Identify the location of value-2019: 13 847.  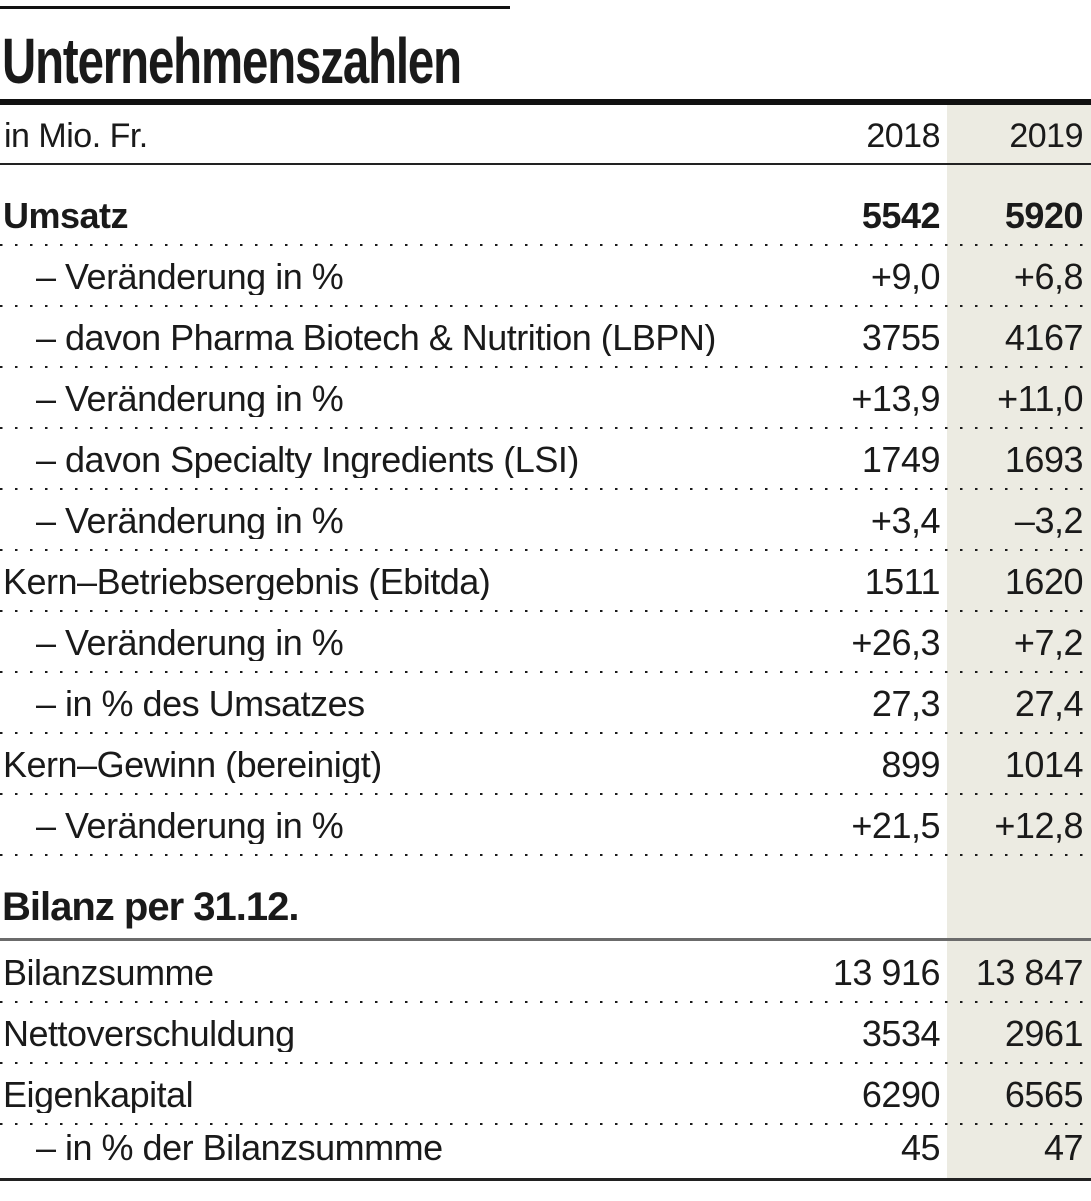
(1029, 972).